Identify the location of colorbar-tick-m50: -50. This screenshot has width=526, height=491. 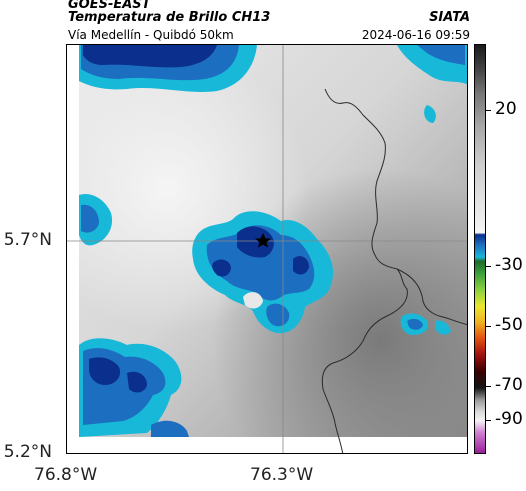
(509, 325).